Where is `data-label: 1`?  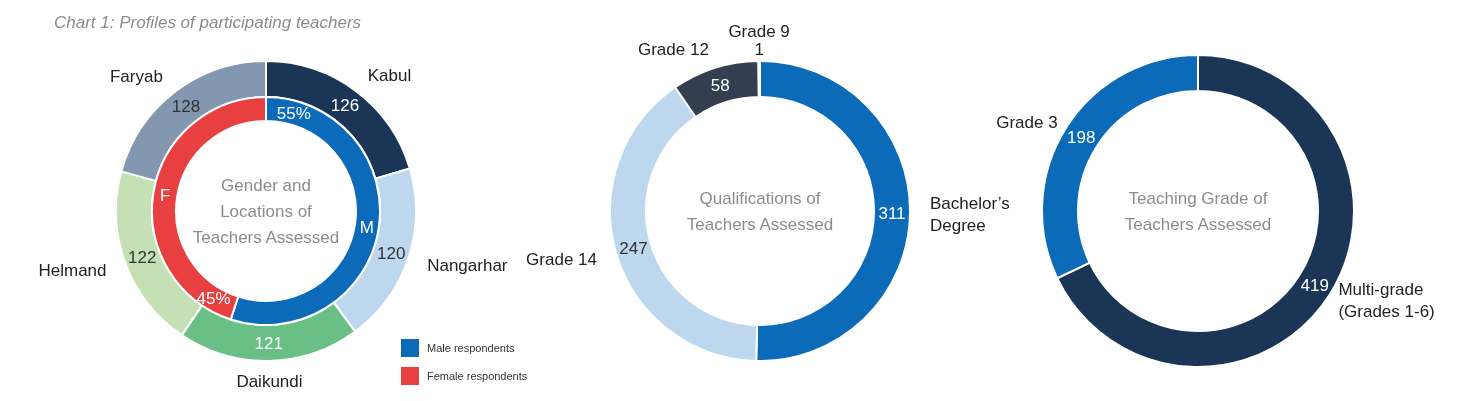 data-label: 1 is located at coordinates (759, 49).